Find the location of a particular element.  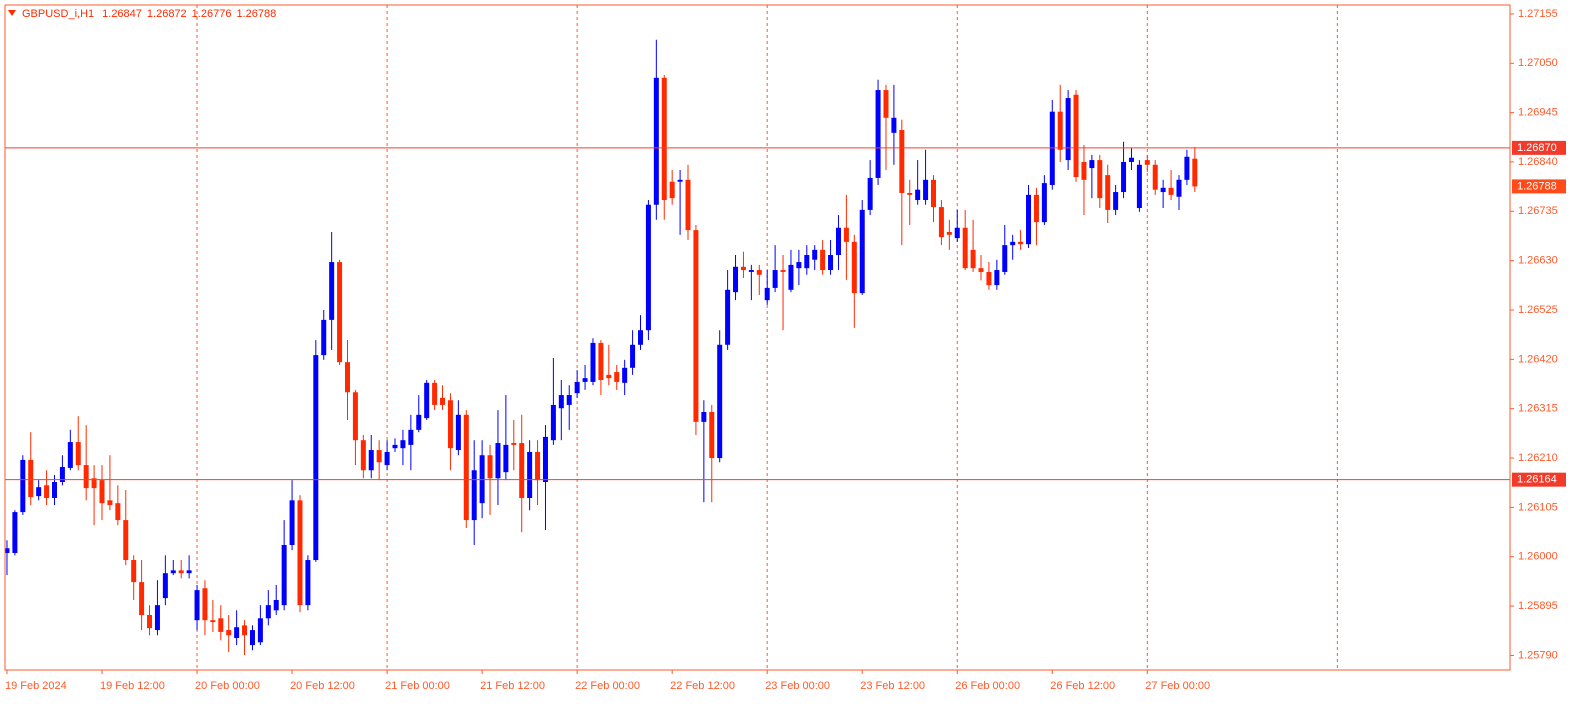

y-tick-label: 1.25895 is located at coordinates (1538, 606).